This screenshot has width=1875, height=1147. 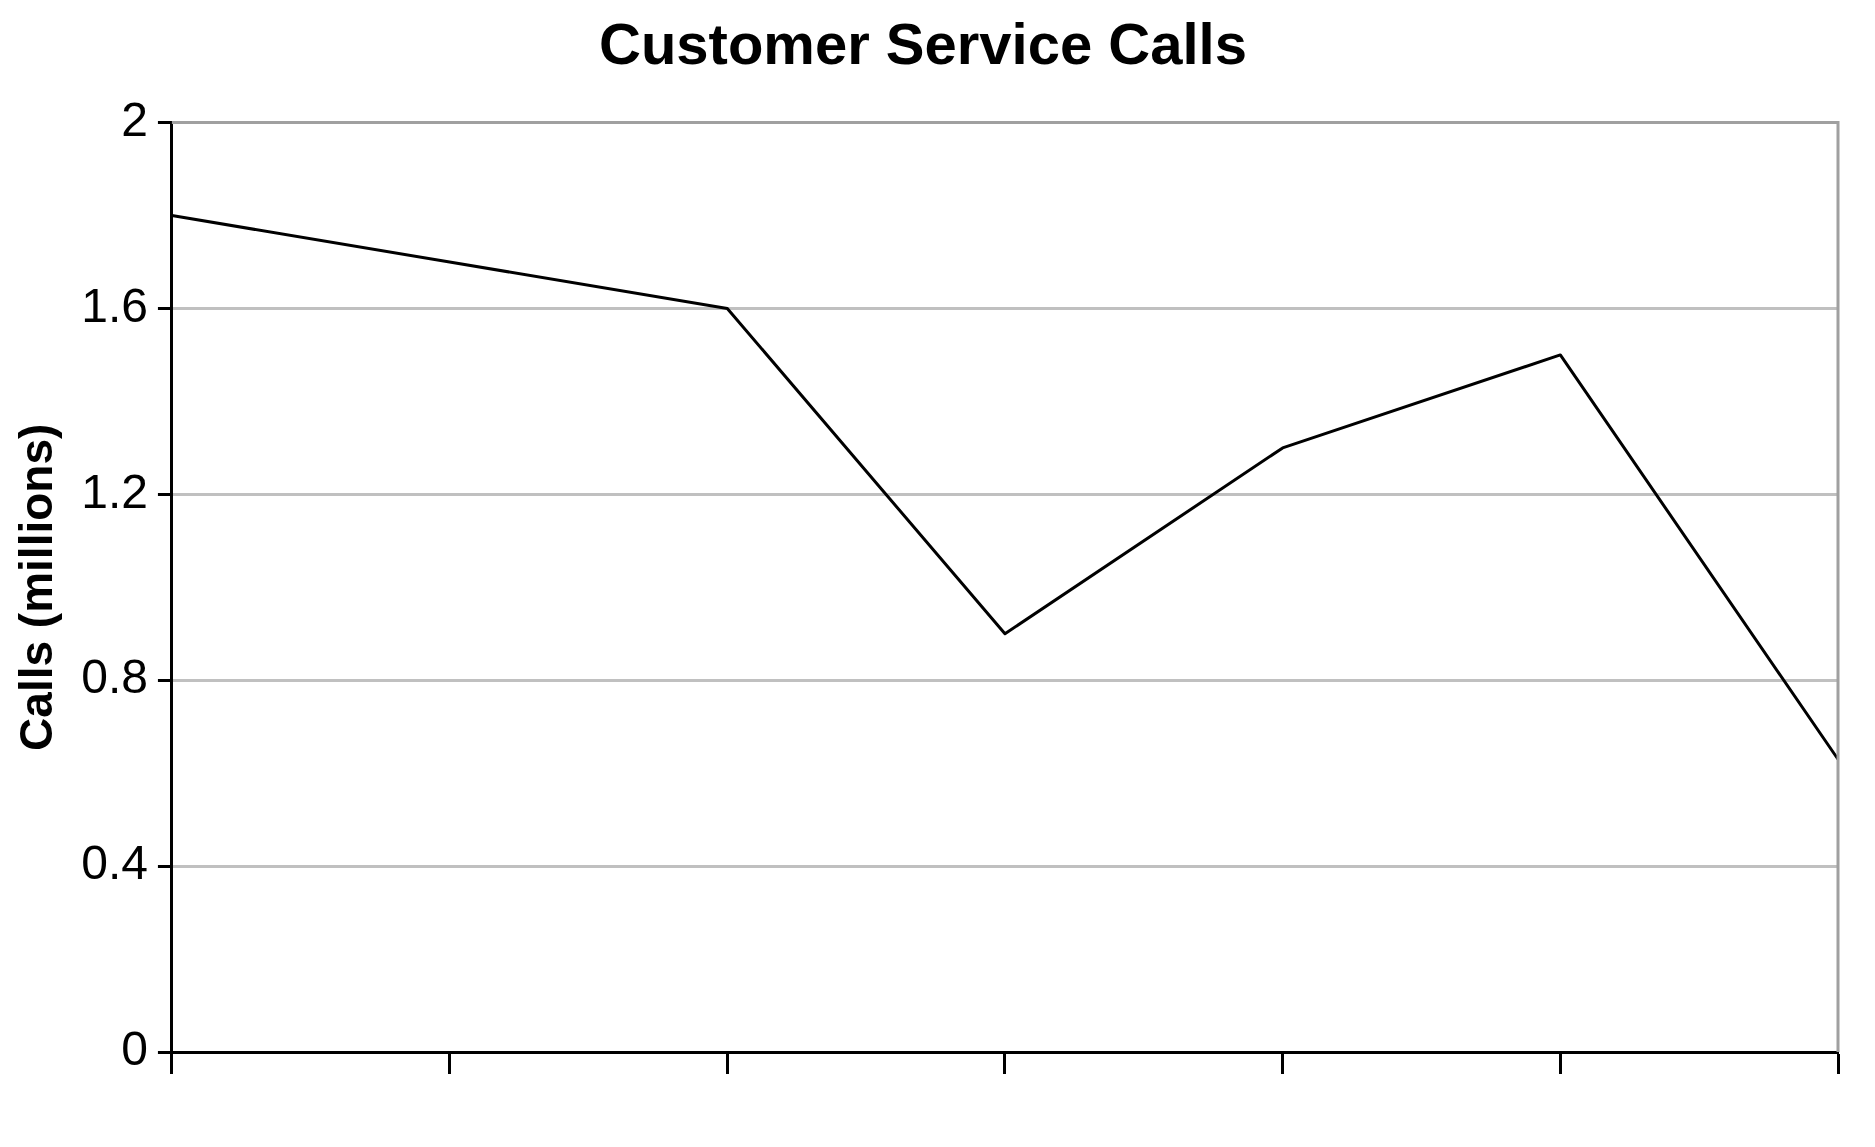 I want to click on y-tick-label: 0.4, so click(x=114, y=863).